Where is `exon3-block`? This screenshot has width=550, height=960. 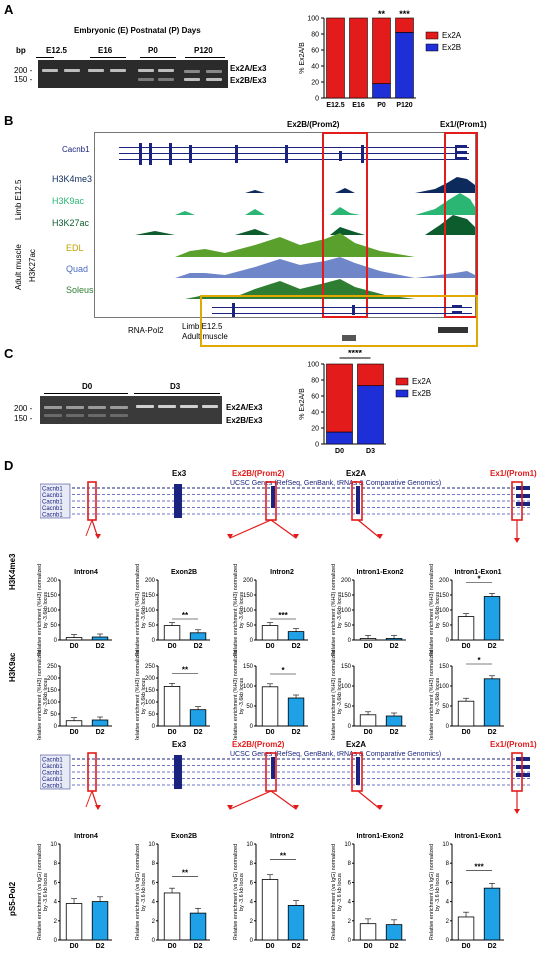 exon3-block is located at coordinates (178, 501).